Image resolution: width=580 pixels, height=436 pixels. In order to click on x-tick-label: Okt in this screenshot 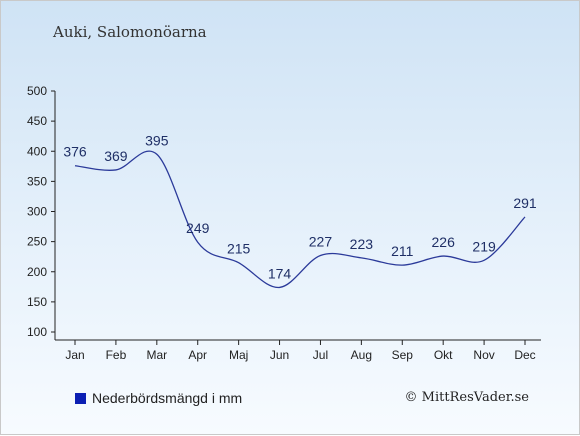, I will do `click(443, 355)`.